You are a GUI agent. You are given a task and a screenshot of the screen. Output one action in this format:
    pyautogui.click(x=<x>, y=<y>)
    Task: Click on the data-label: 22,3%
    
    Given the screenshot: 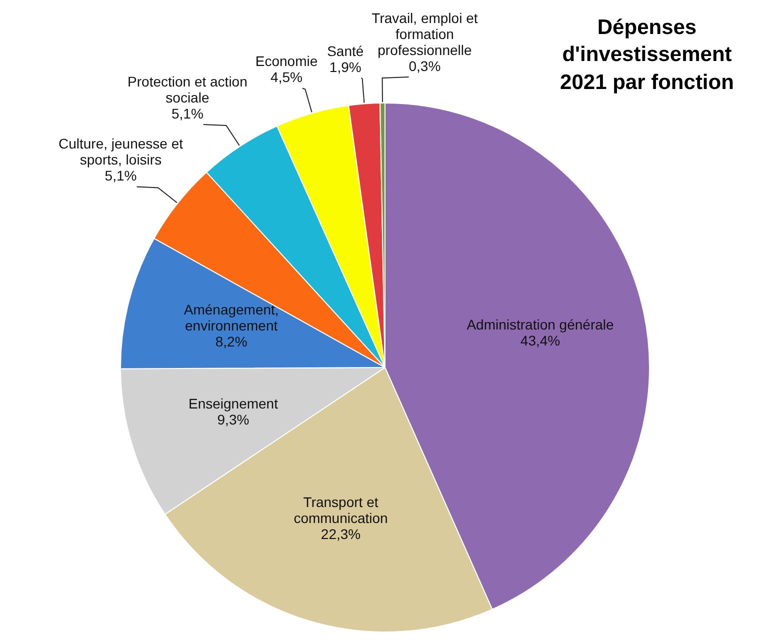 What is the action you would take?
    pyautogui.click(x=340, y=534)
    